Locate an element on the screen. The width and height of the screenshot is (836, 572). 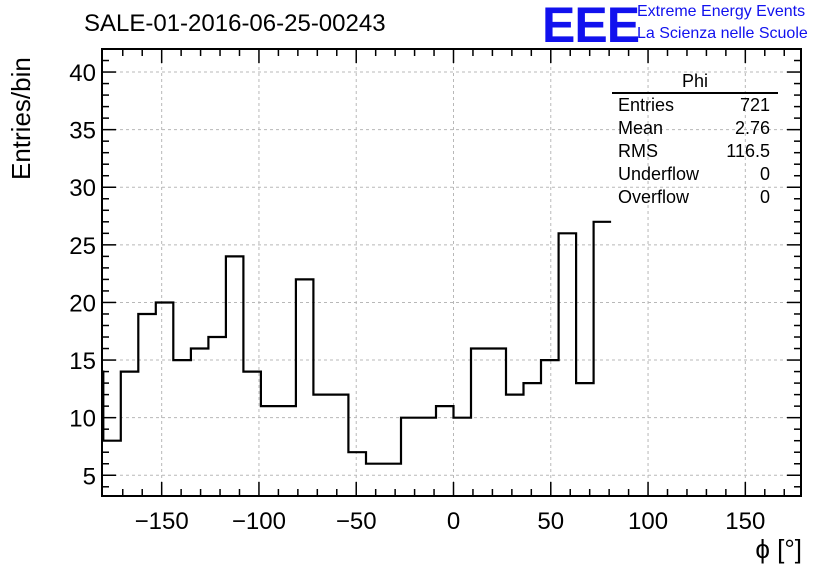
y-tick-label: 10 is located at coordinates (82, 419).